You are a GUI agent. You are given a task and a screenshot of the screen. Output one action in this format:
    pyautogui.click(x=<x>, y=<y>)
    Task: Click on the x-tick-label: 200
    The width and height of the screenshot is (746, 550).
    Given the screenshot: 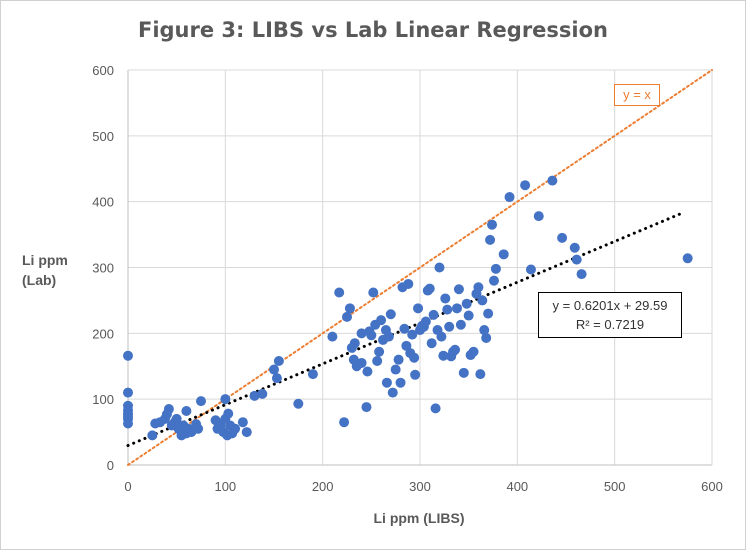 What is the action you would take?
    pyautogui.click(x=323, y=486)
    